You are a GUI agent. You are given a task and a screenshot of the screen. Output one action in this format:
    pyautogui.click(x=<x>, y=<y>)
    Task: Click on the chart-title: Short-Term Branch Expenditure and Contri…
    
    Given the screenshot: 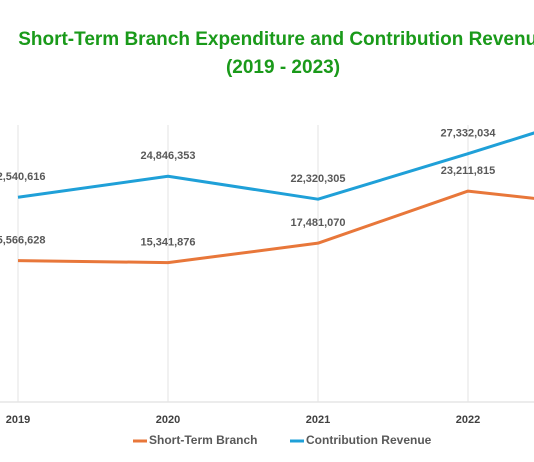 What is the action you would take?
    pyautogui.click(x=276, y=39)
    